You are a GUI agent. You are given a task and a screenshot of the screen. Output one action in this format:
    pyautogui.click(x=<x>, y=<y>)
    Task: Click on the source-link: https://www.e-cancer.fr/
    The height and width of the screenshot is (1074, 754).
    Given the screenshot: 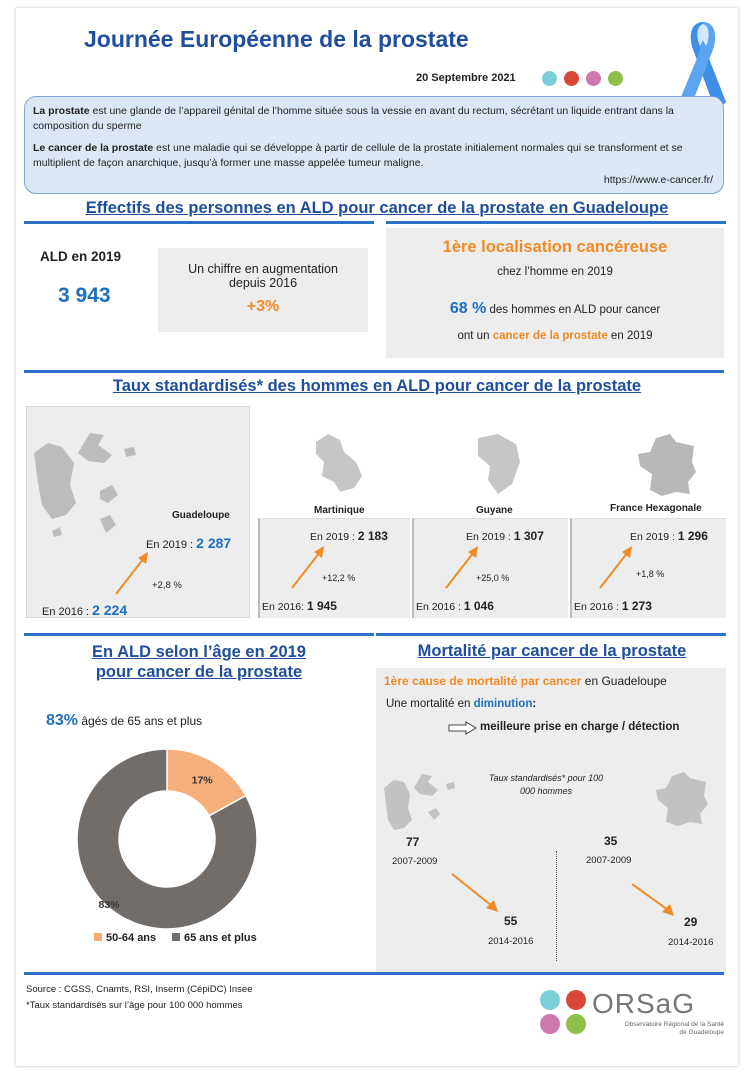 What is the action you would take?
    pyautogui.click(x=658, y=180)
    